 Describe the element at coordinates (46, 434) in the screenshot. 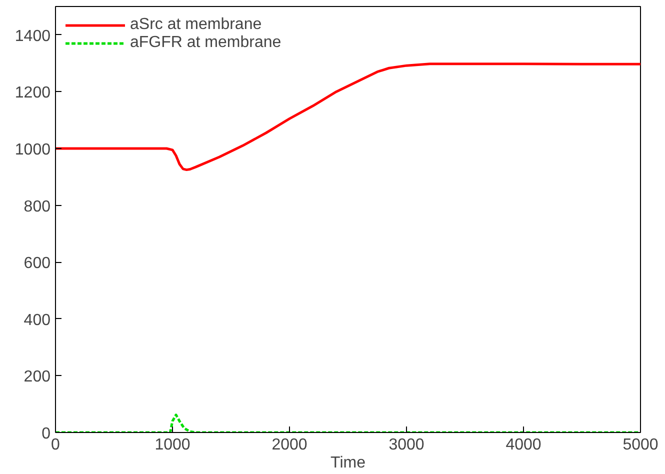

I see `y-tick-label: 0` at that location.